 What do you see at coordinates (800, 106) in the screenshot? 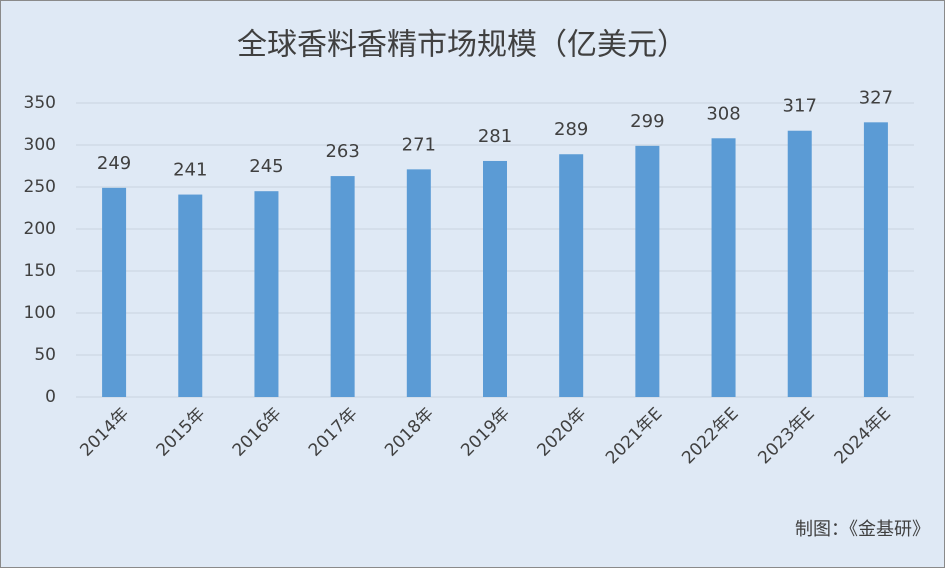
I see `value-label: 317` at bounding box center [800, 106].